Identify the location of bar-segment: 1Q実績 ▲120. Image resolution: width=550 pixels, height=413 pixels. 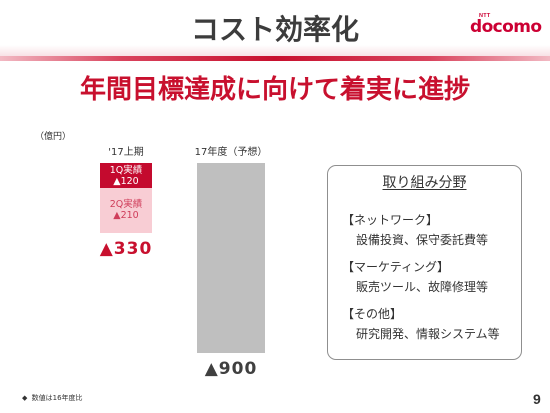
(126, 176).